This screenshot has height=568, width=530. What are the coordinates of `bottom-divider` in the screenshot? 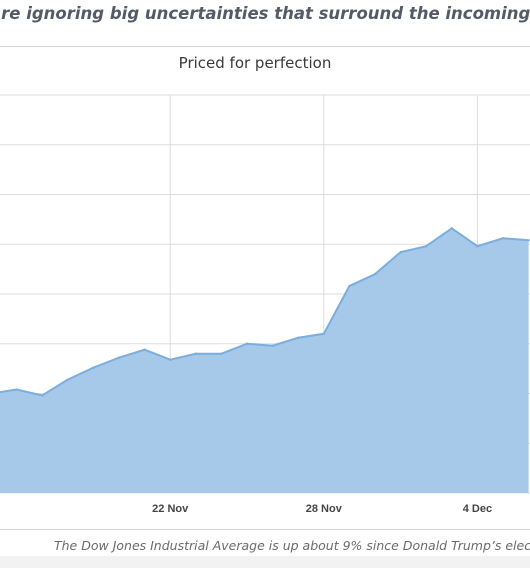 It's located at (265, 529).